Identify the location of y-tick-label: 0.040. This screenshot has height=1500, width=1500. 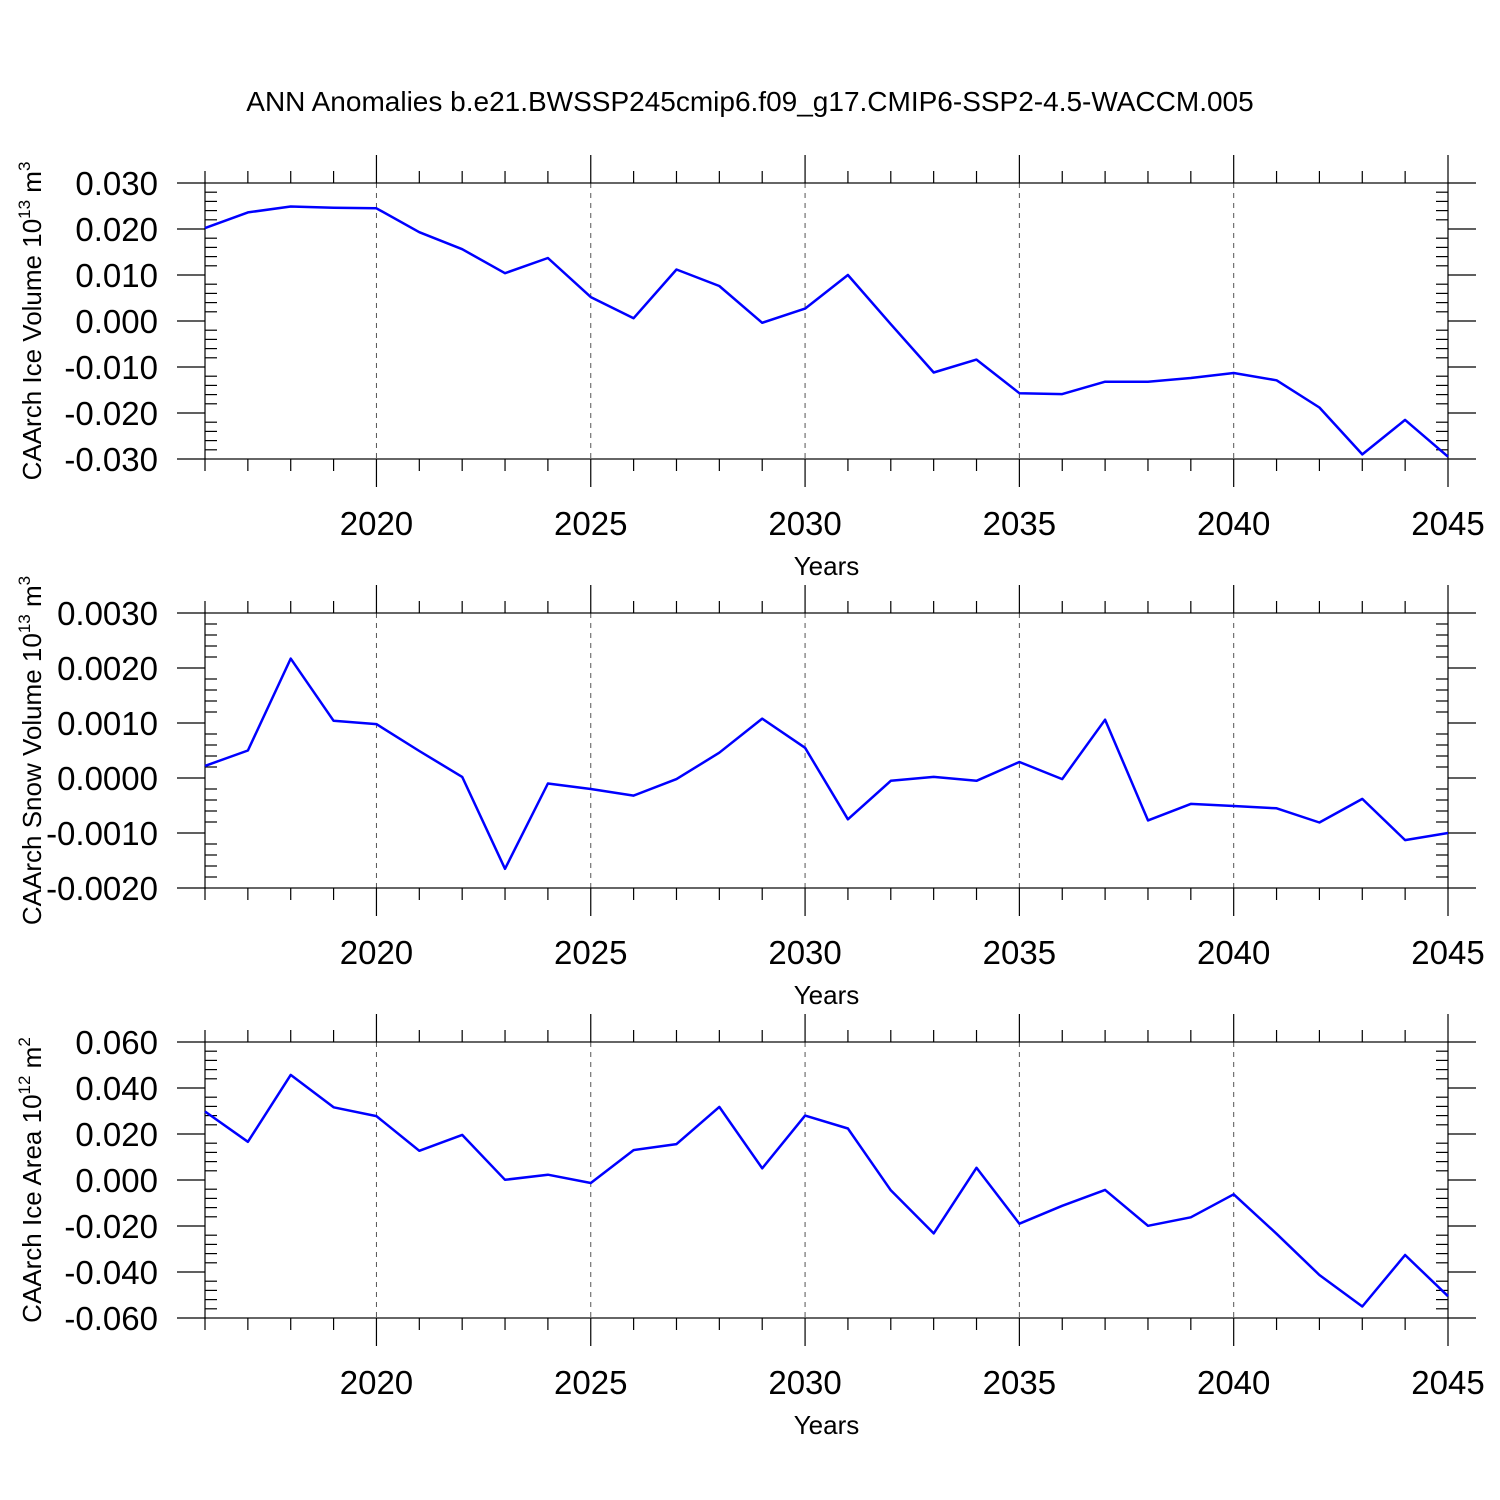
(116, 1088).